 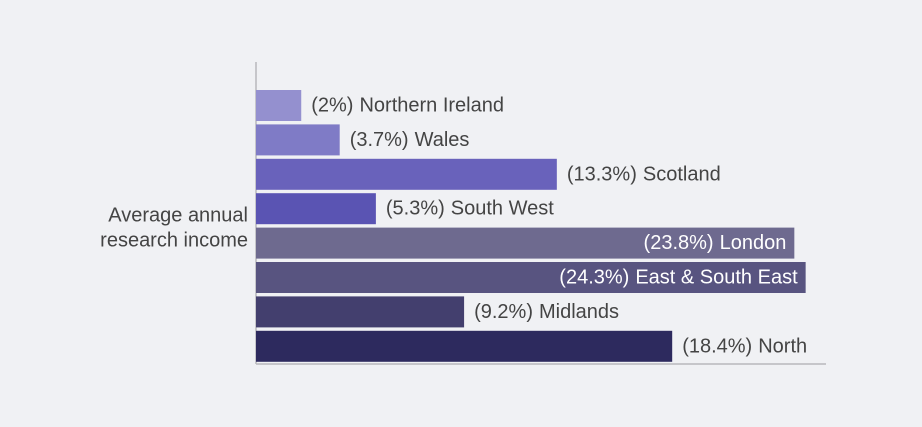 What do you see at coordinates (715, 243) in the screenshot?
I see `bar-label: (23.8%) London` at bounding box center [715, 243].